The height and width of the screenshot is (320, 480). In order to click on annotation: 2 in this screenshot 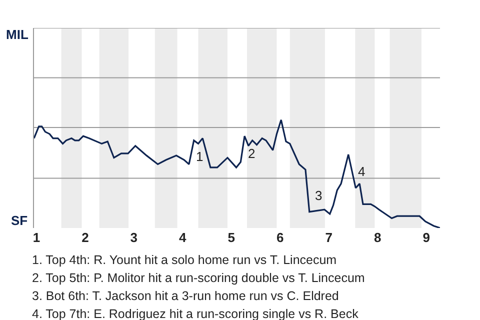, I will do `click(252, 153)`.